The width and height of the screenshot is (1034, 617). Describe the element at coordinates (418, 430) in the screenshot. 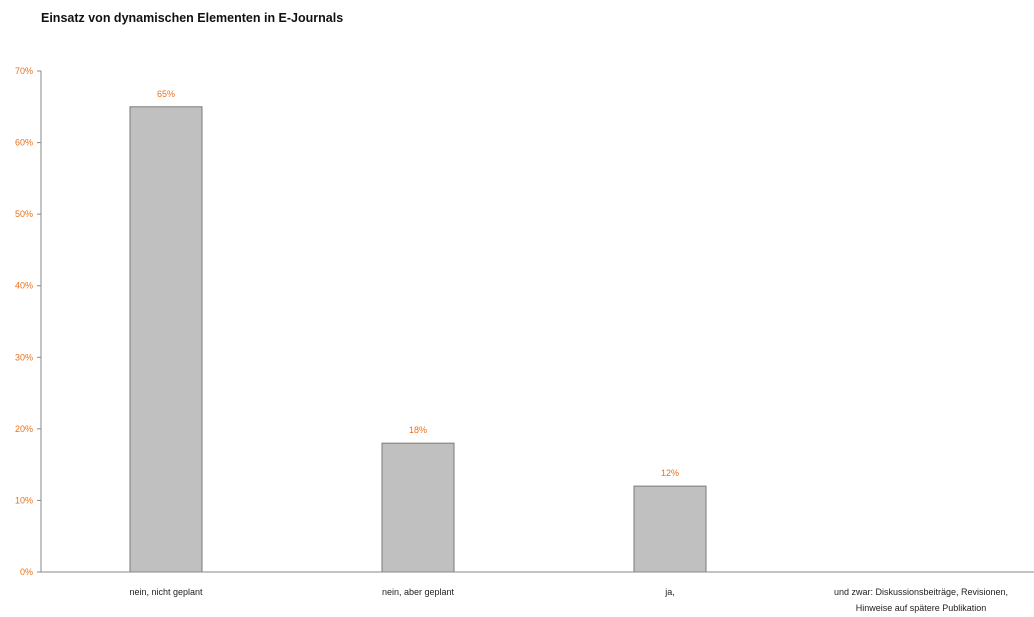

I see `bar-value-label: 18%` at that location.